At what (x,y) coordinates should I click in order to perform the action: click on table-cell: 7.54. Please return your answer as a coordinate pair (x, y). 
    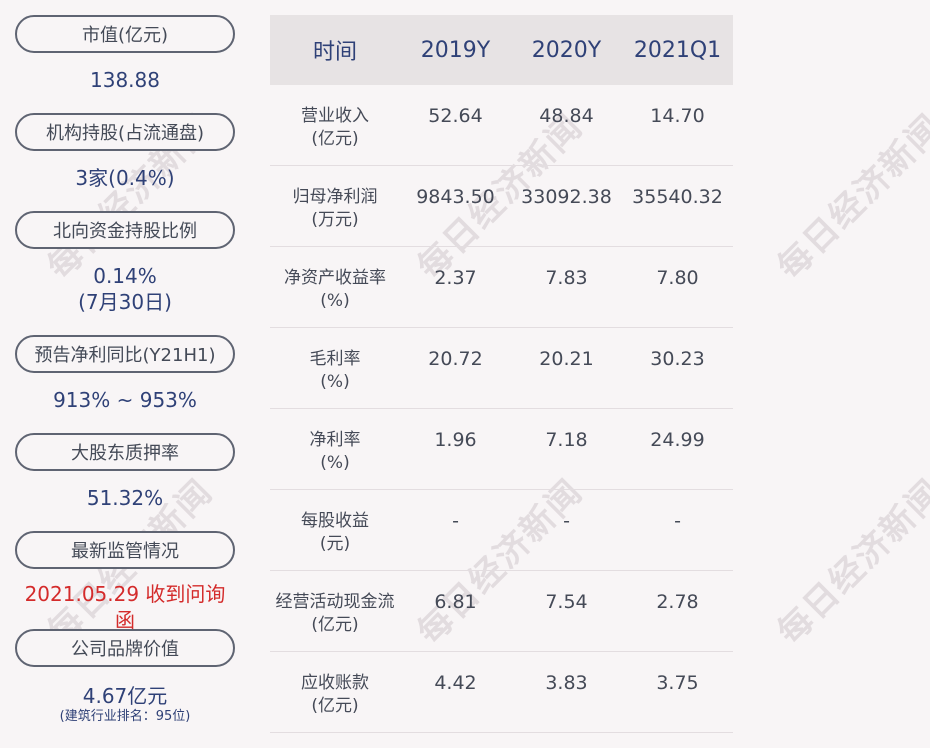
    Looking at the image, I should click on (566, 602).